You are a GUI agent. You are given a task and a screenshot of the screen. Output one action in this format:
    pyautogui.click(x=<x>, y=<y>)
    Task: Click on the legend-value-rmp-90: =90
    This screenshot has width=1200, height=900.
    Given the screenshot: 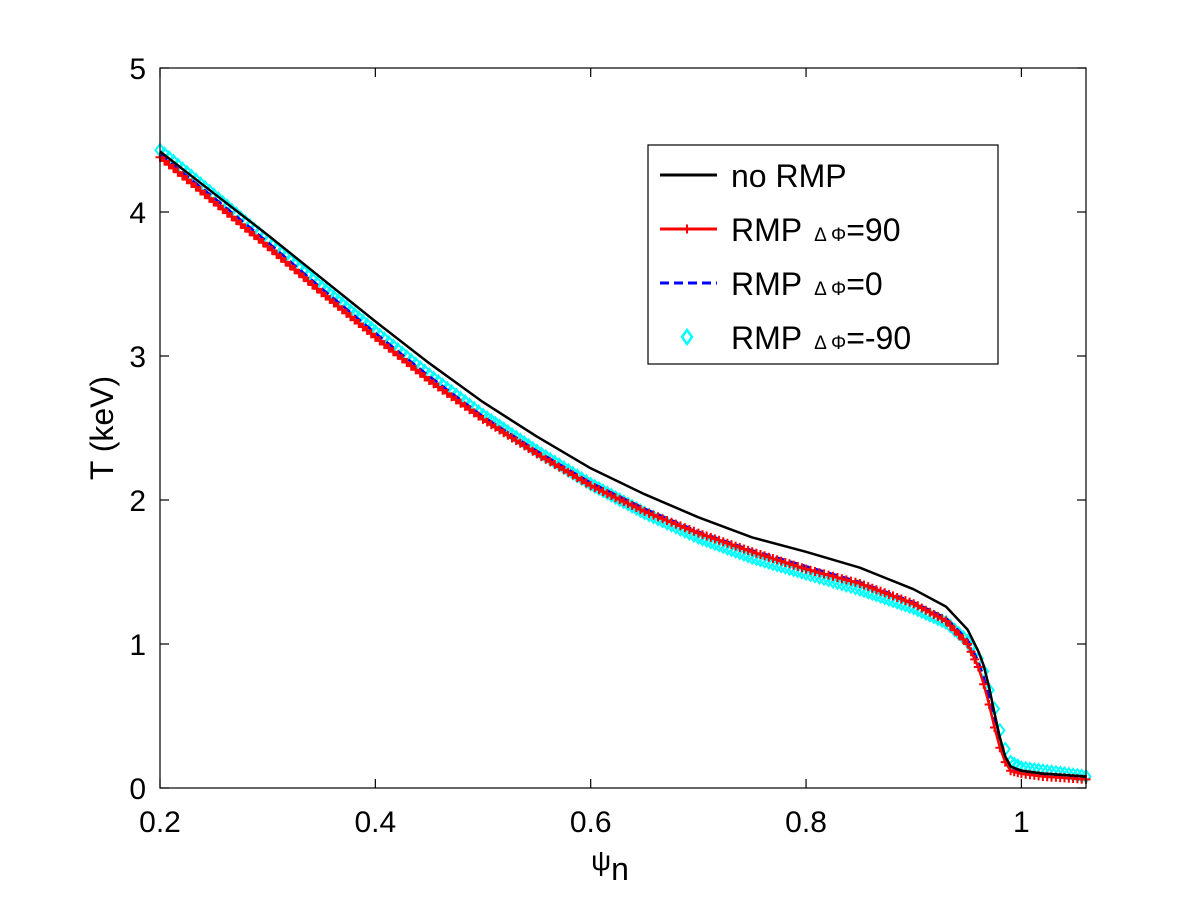 What is the action you would take?
    pyautogui.click(x=873, y=230)
    